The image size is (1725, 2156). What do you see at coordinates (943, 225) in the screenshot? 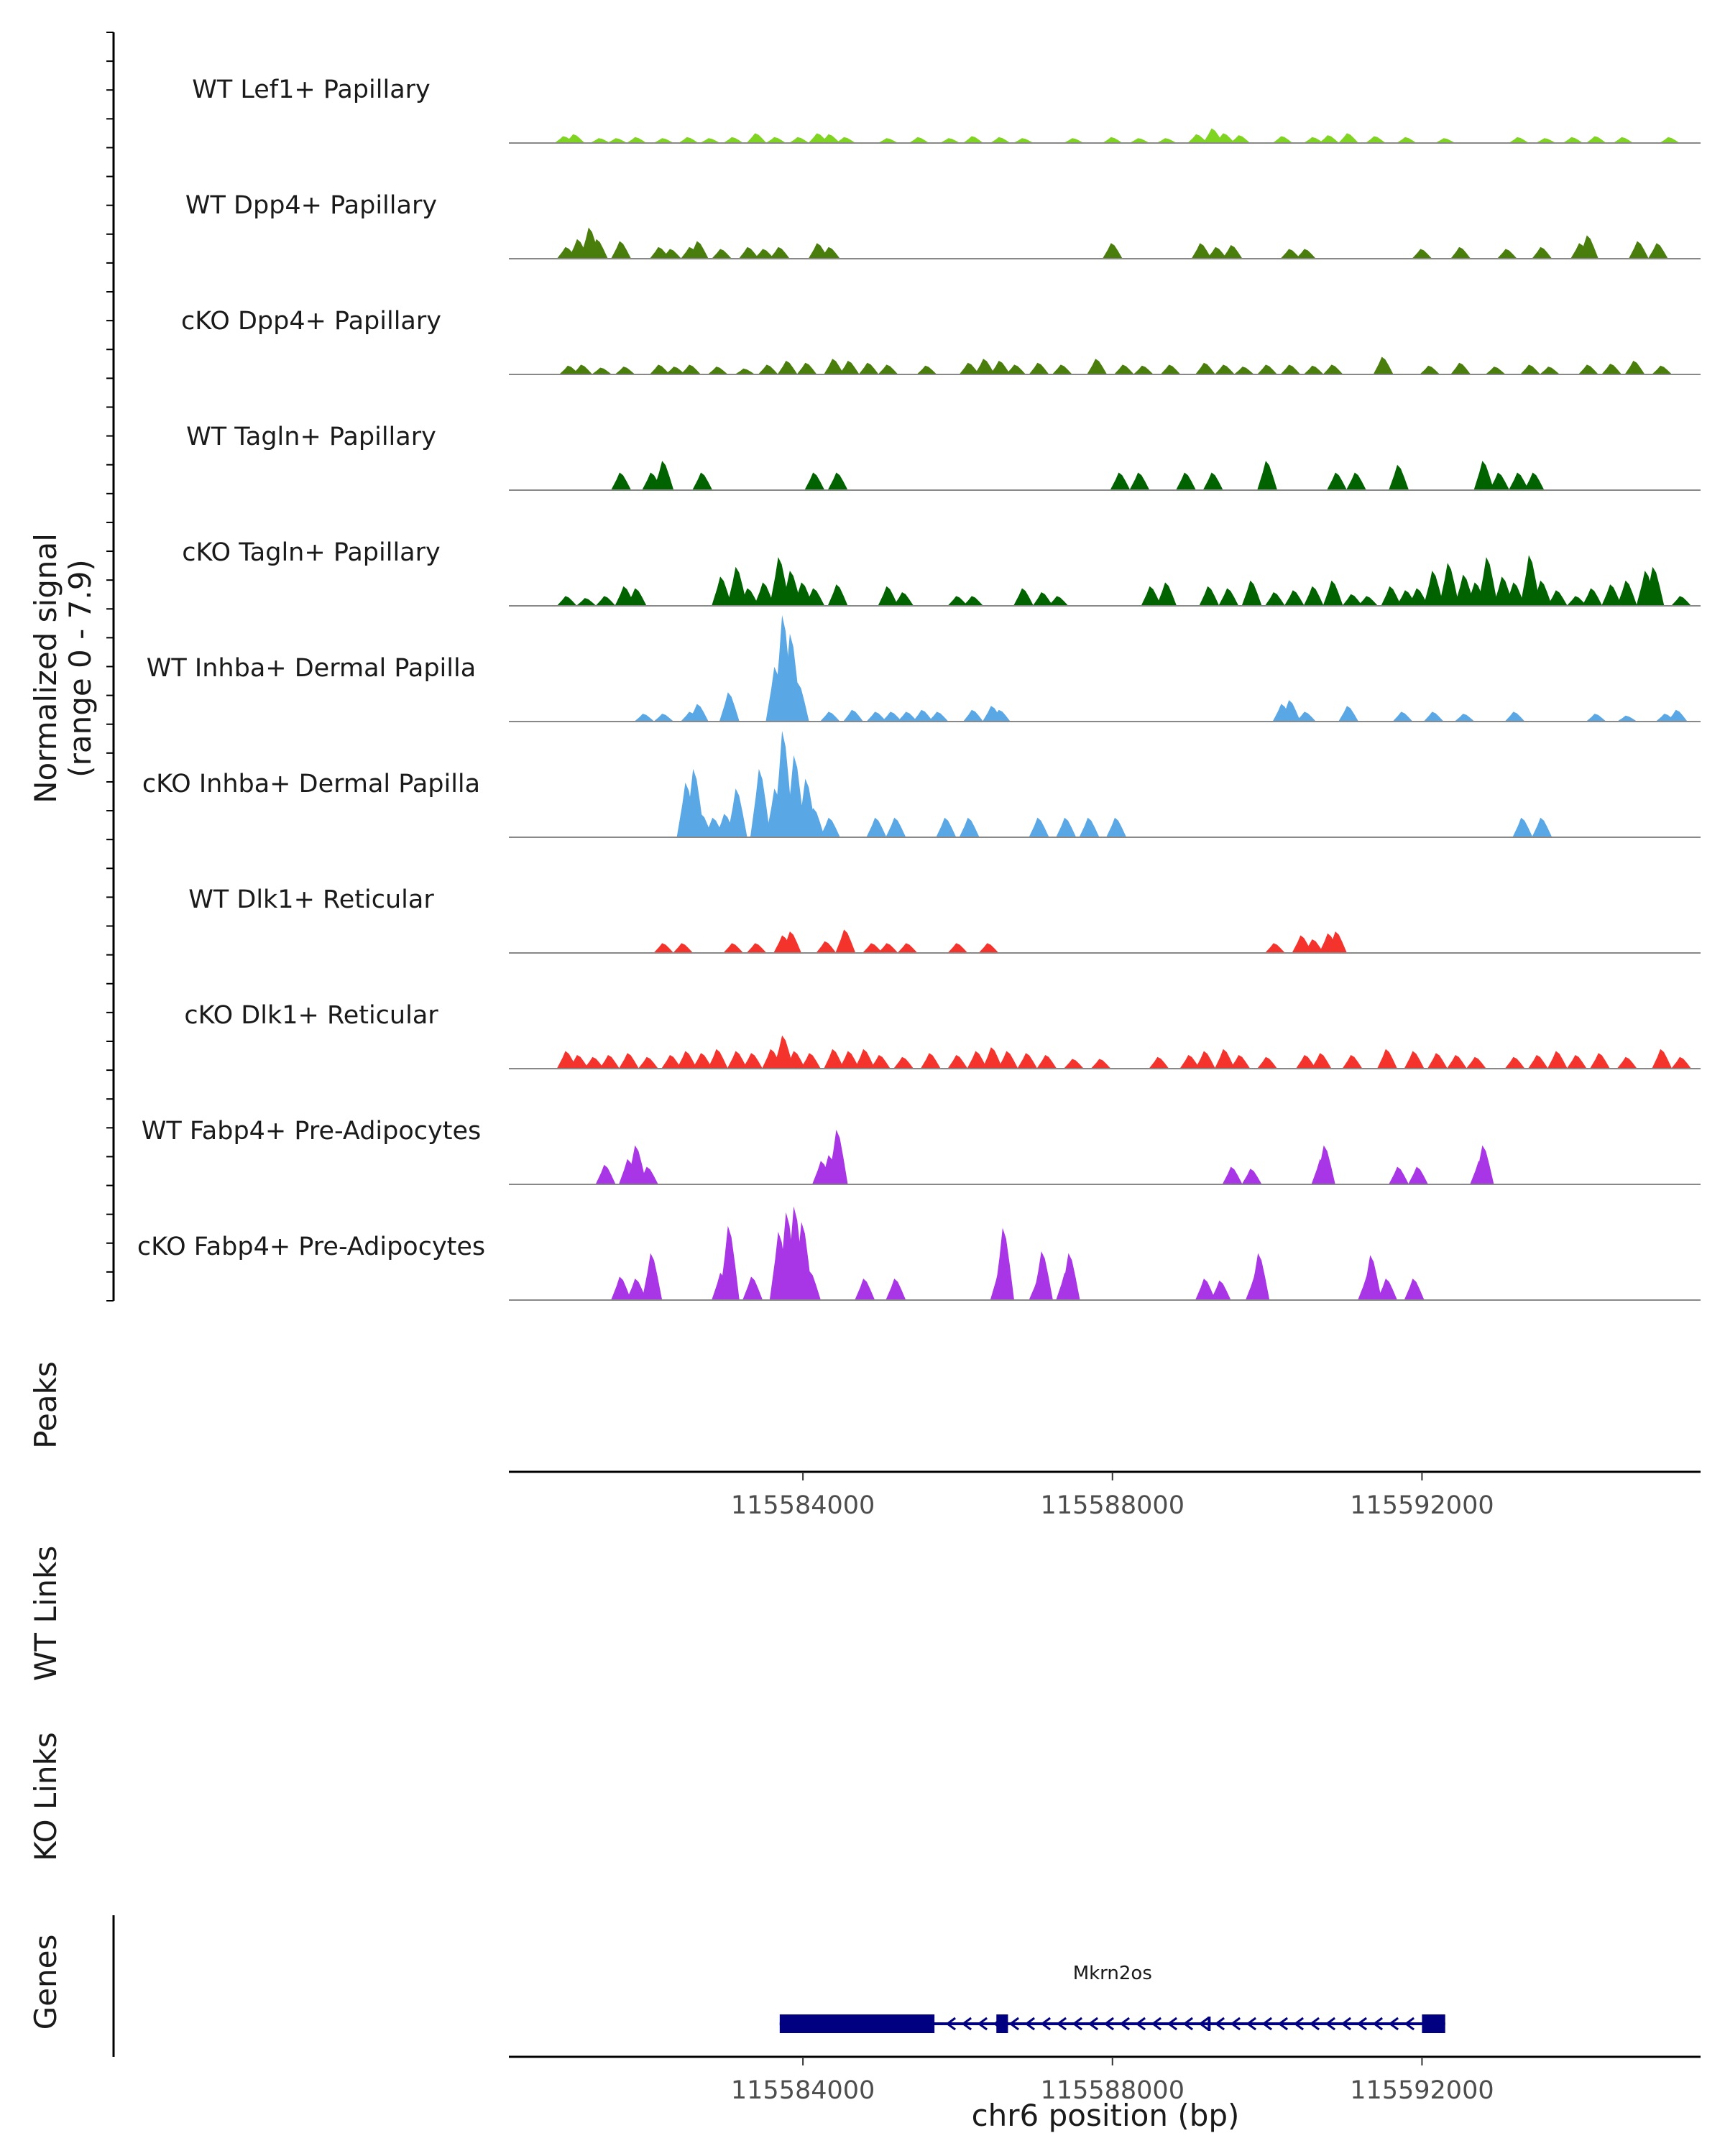
I see `track-wt-dpp4-papillary: WT Dpp4+ Papillary` at bounding box center [943, 225].